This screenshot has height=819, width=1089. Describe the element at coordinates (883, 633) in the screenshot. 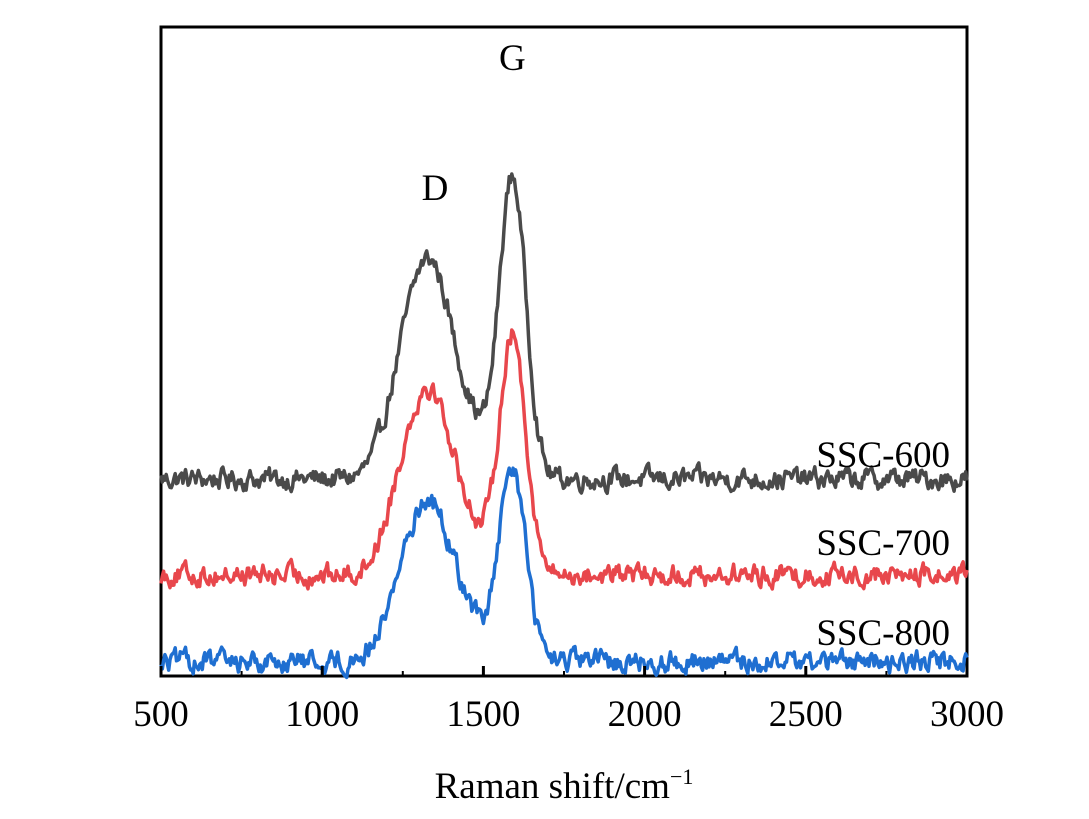

I see `series-label-ssc-800: SSC-800` at that location.